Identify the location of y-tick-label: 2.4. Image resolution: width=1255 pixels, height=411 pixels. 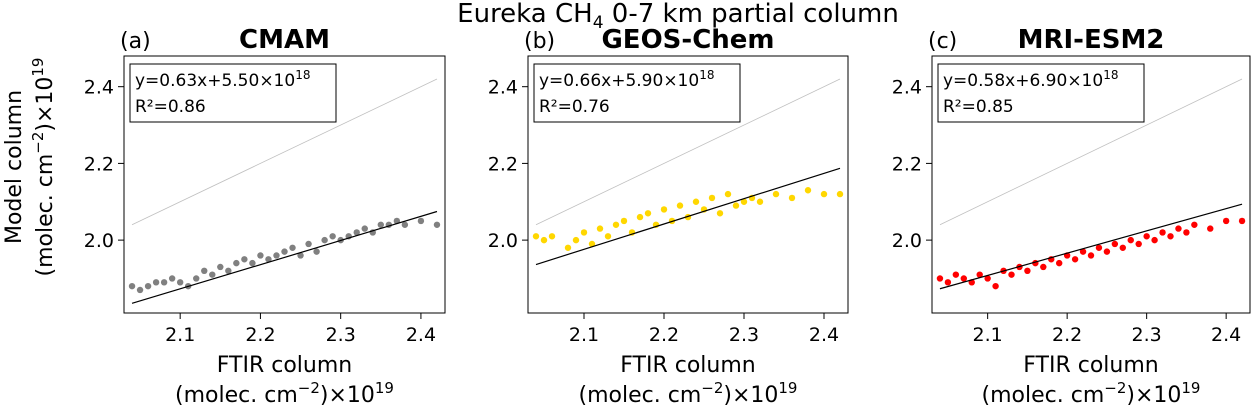
(99, 88).